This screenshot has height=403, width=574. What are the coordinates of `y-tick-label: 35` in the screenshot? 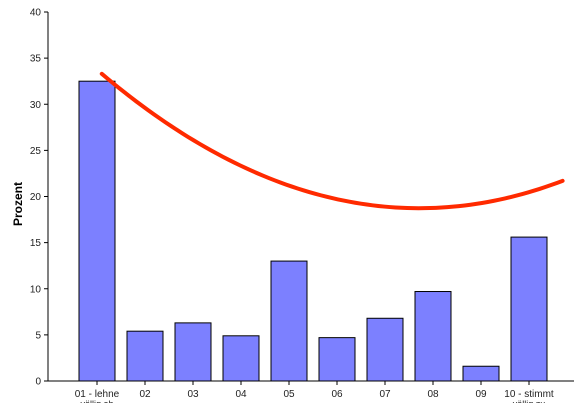 It's located at (36, 59).